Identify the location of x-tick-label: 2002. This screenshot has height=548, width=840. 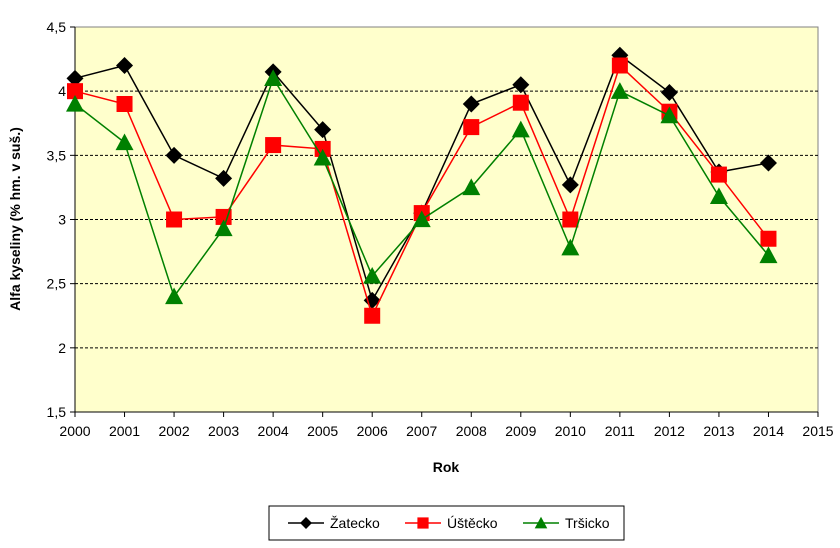
(173, 431).